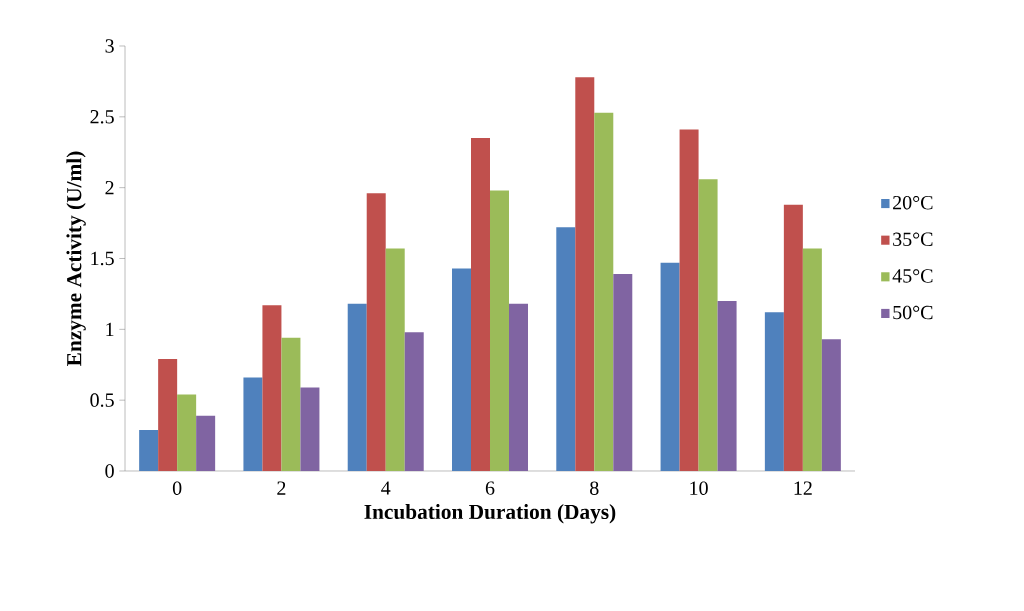  I want to click on legend-label: 35°C, so click(913, 239).